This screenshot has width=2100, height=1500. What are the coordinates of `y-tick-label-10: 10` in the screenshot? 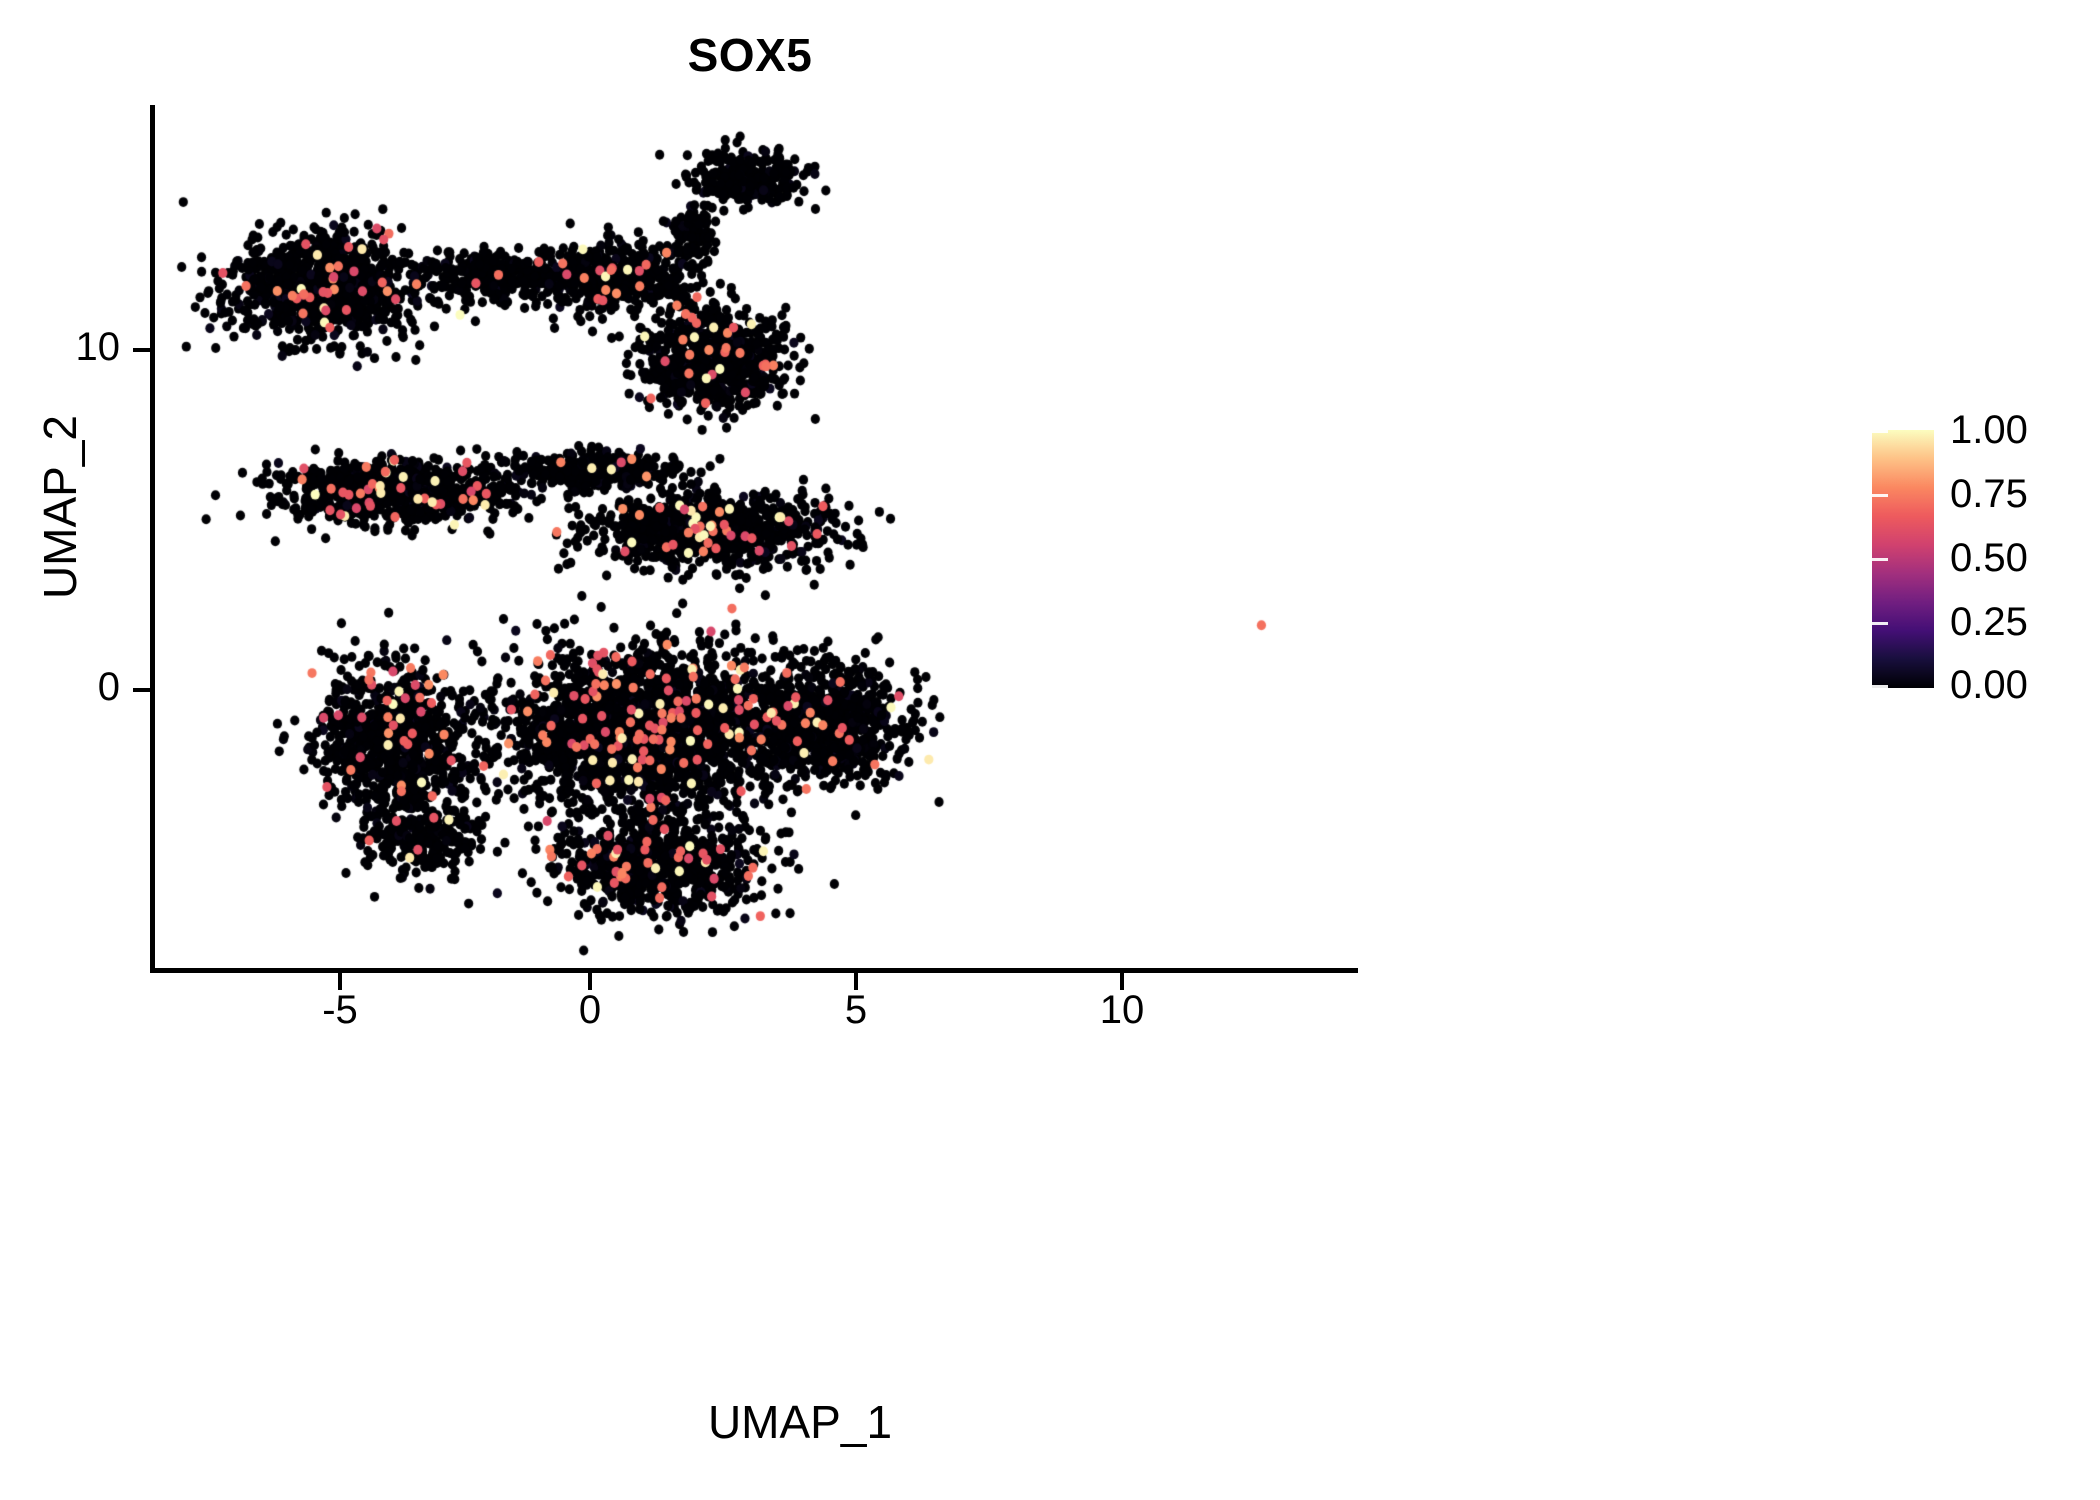 It's located at (98, 347).